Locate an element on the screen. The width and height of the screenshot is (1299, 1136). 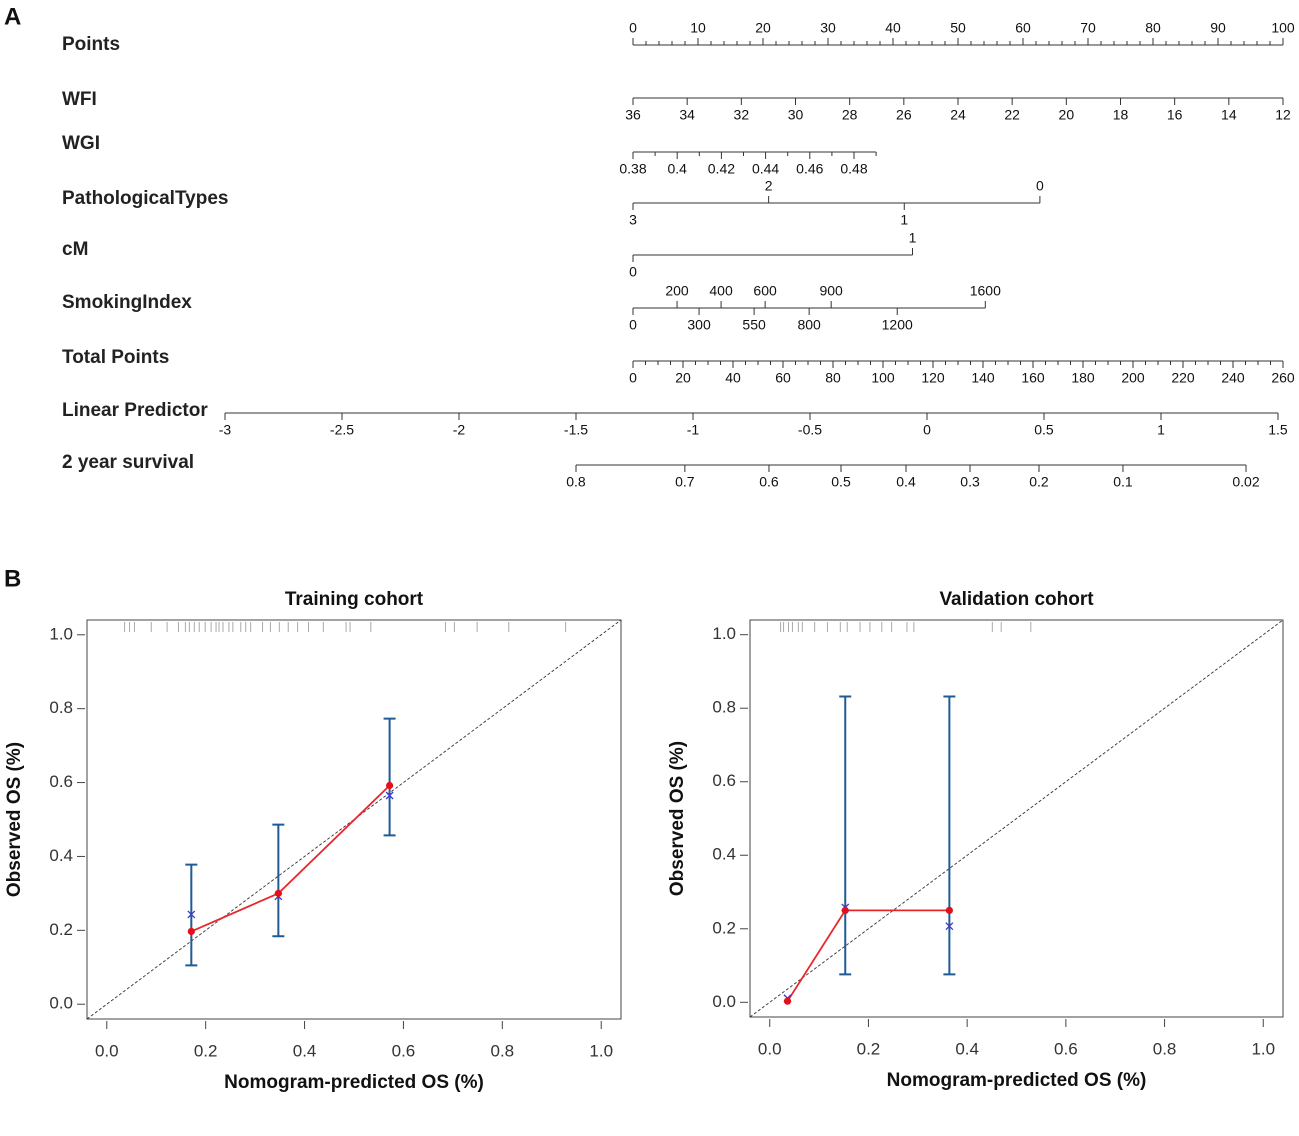
tick-label: 24 is located at coordinates (958, 115).